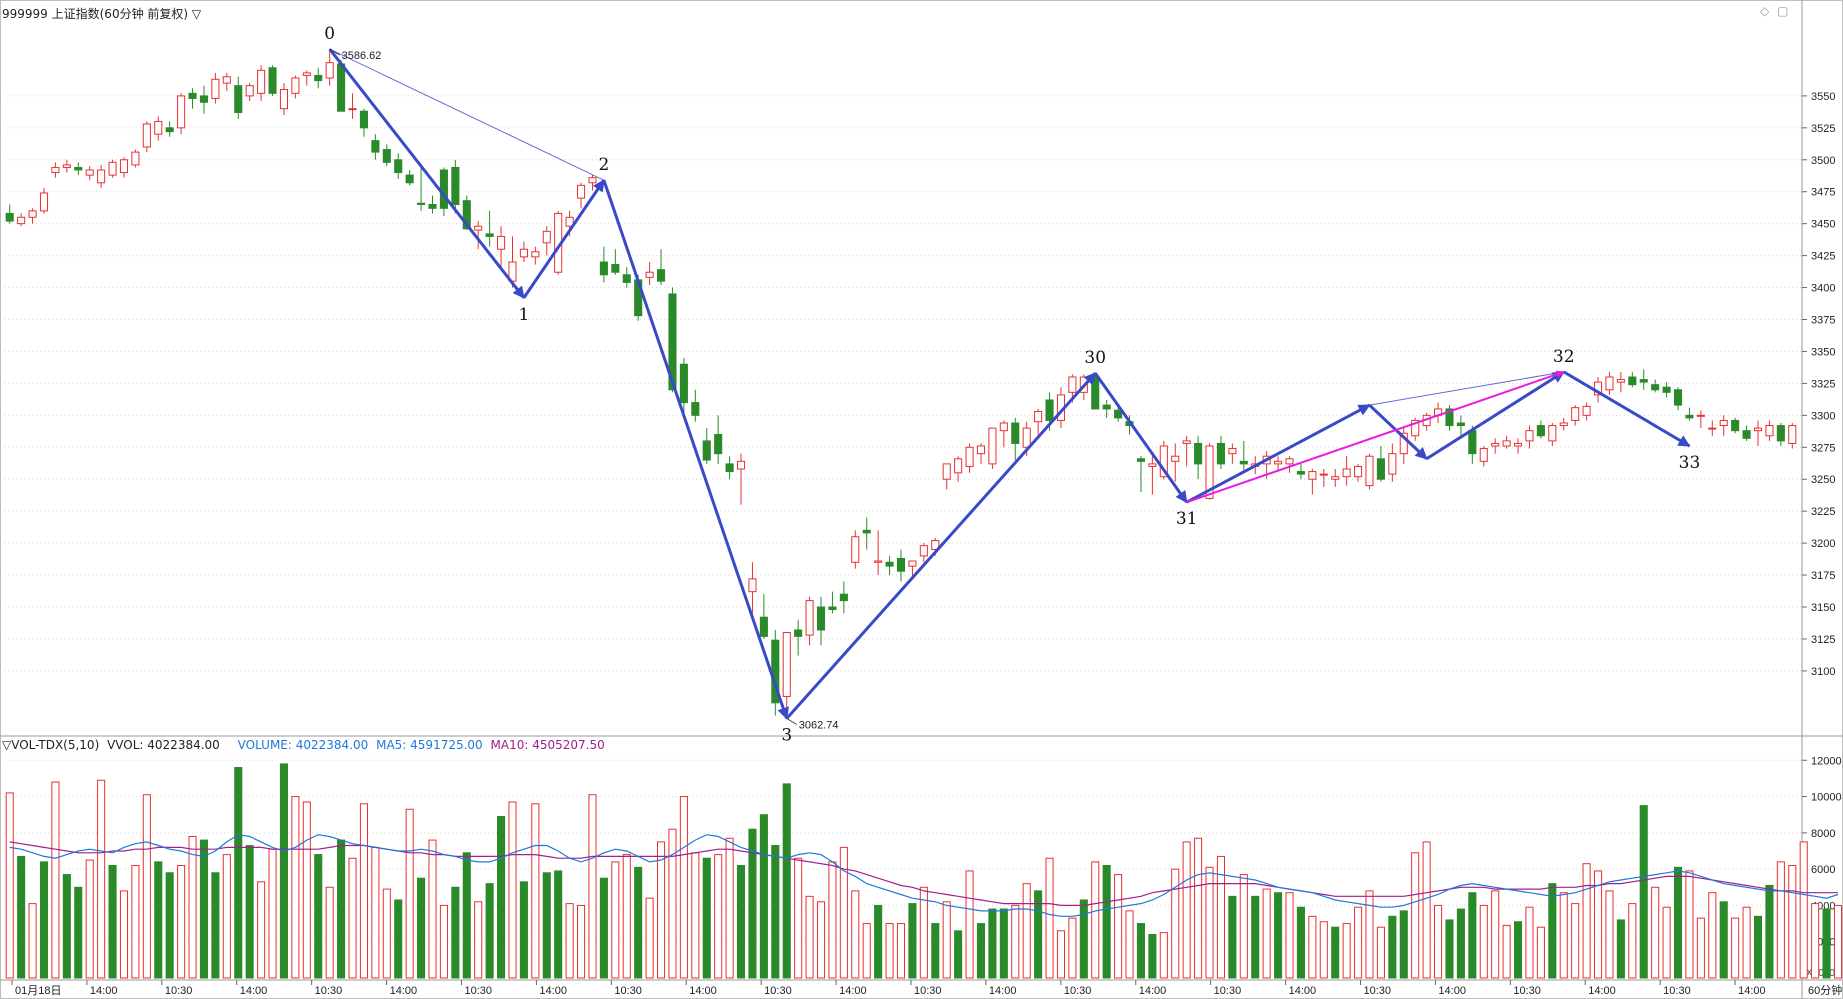  I want to click on price-tick-label: 3500, so click(1823, 161).